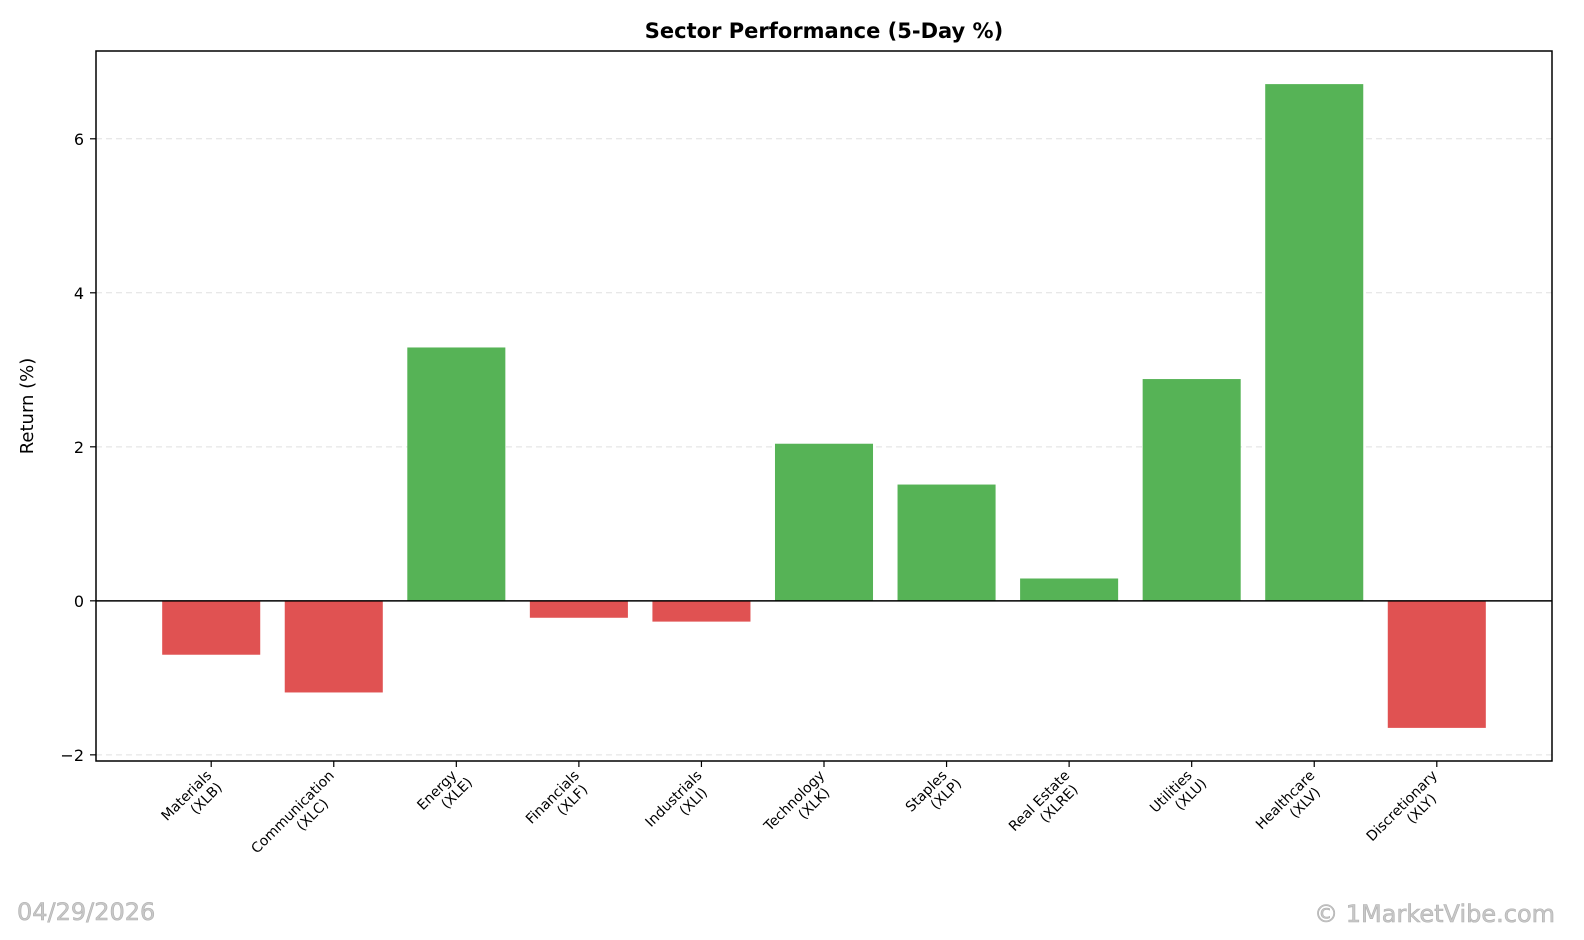  What do you see at coordinates (1178, 792) in the screenshot?
I see `x-tick-label: Utilities(XLU)` at bounding box center [1178, 792].